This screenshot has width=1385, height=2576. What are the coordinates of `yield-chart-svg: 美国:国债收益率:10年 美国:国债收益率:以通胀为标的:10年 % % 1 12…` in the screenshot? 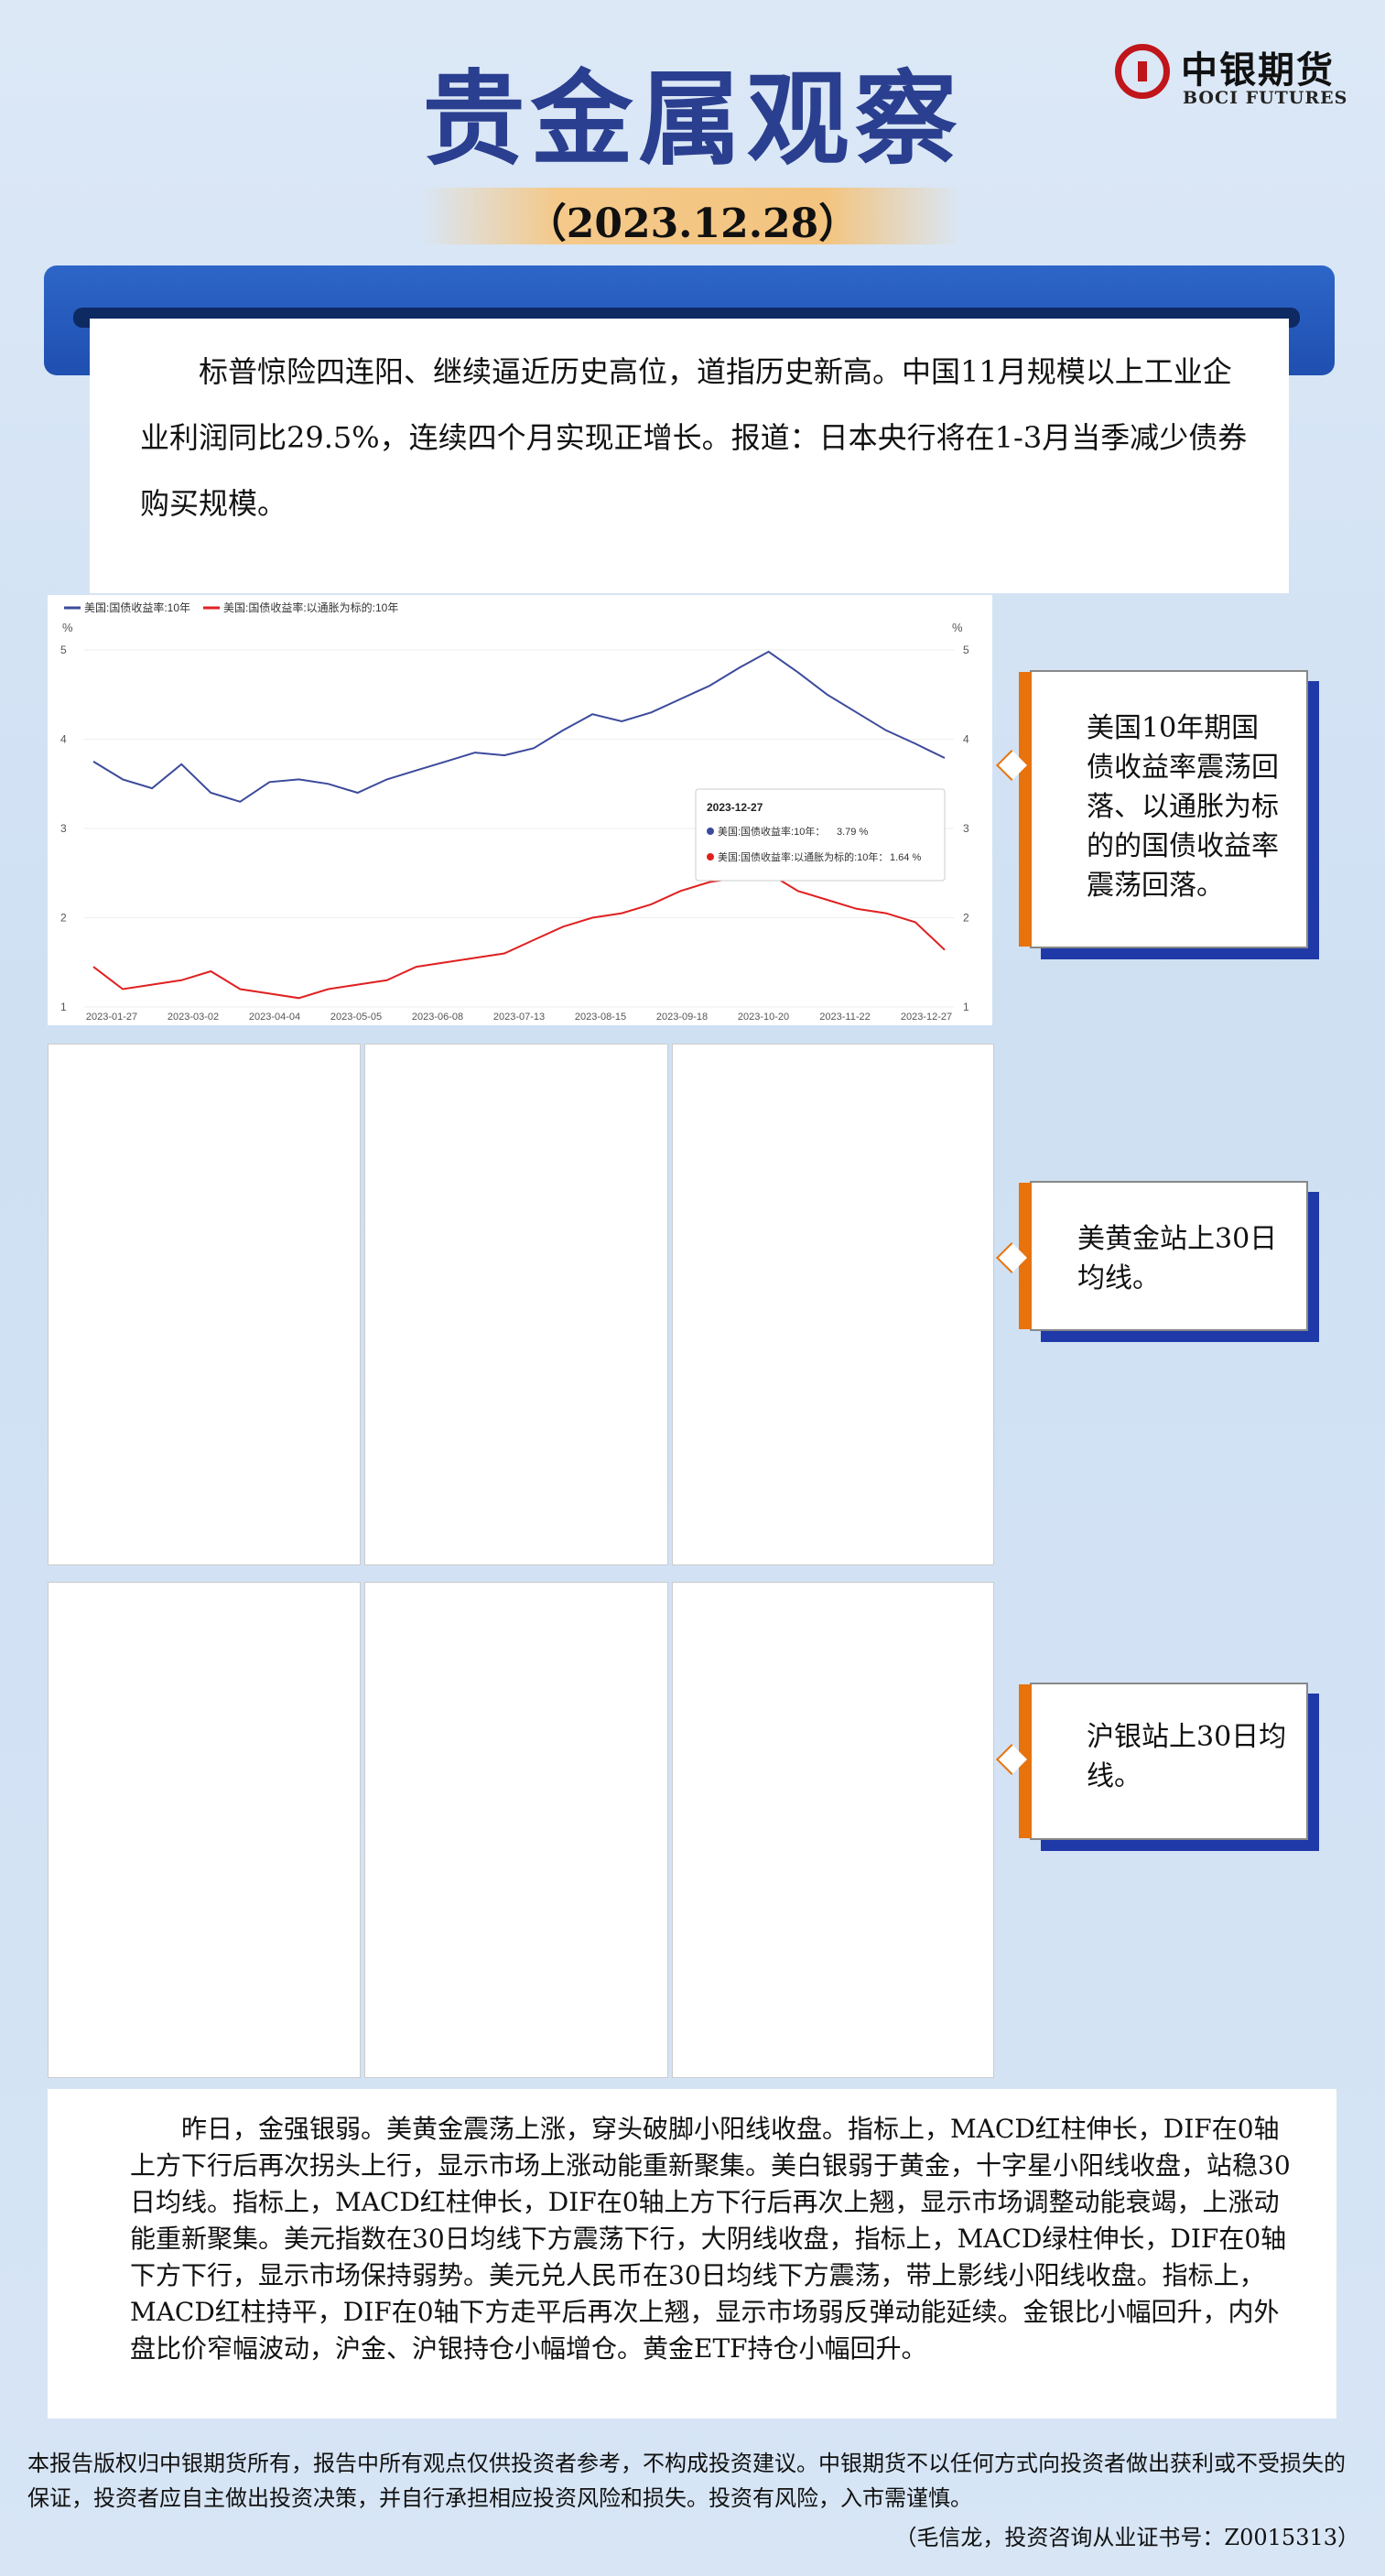 It's located at (514, 812).